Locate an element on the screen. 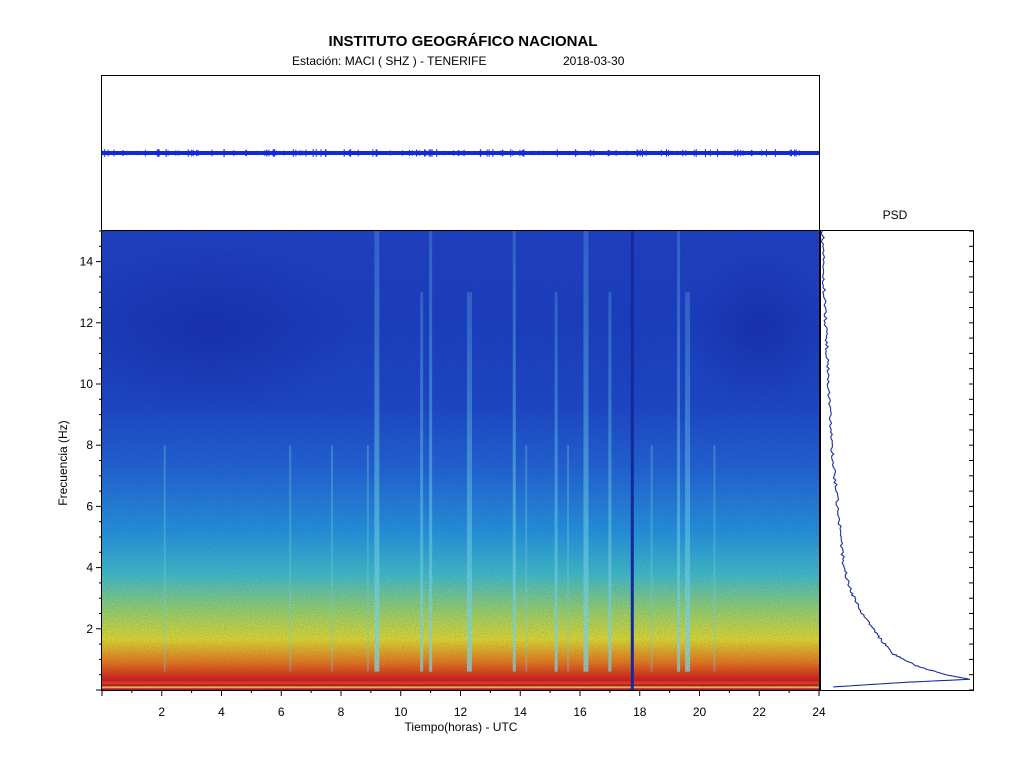  psd-title: PSD is located at coordinates (895, 215).